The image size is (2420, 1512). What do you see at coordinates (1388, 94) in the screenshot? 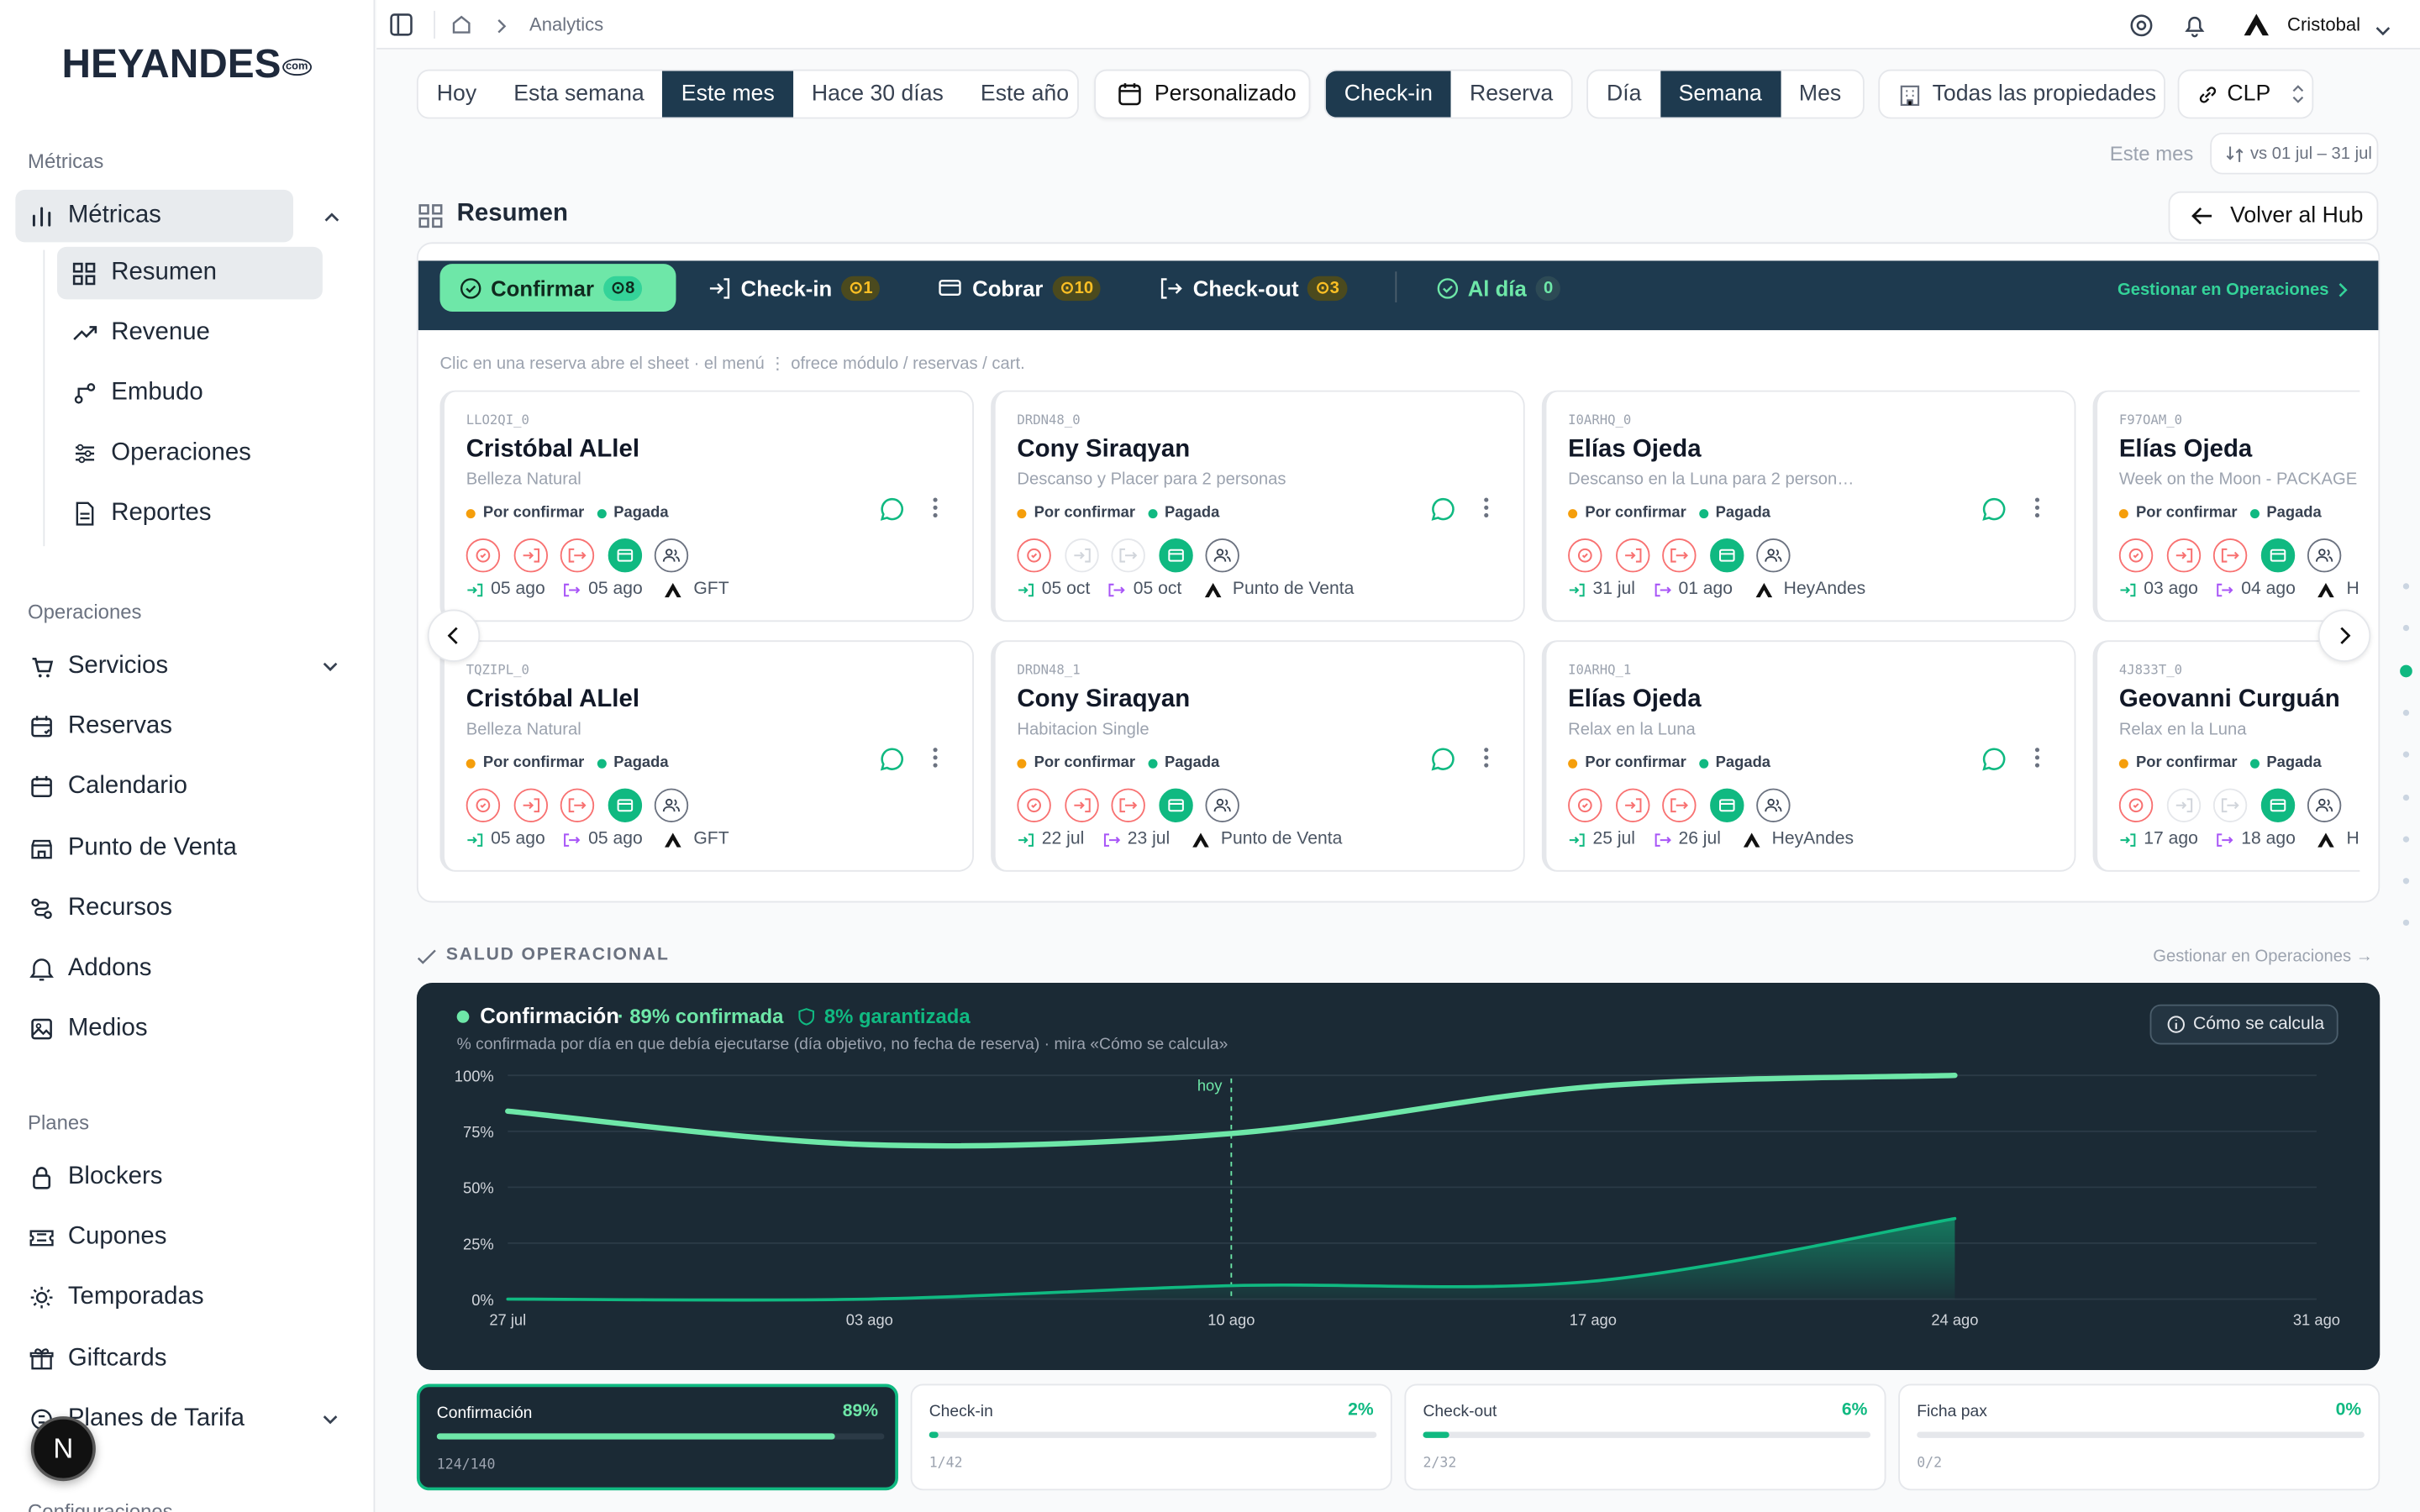
I see `option-check-in: Check-in` at bounding box center [1388, 94].